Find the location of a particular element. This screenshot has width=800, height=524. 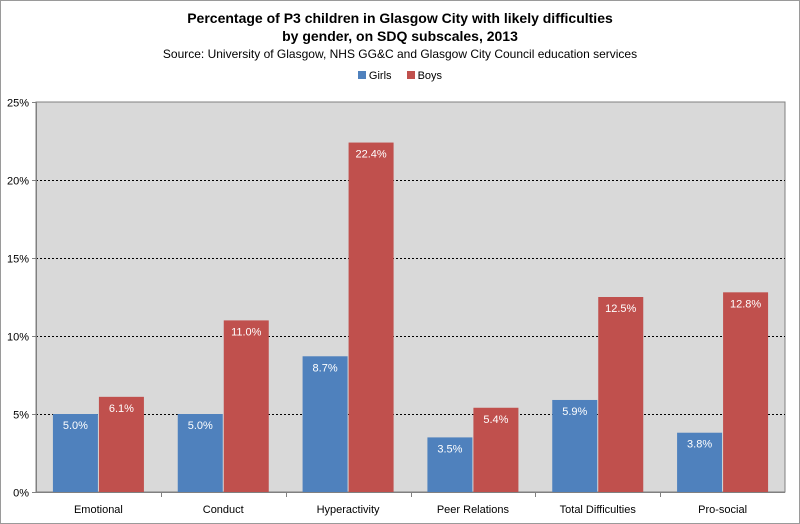

chart-legend: Girls Boys is located at coordinates (400, 76).